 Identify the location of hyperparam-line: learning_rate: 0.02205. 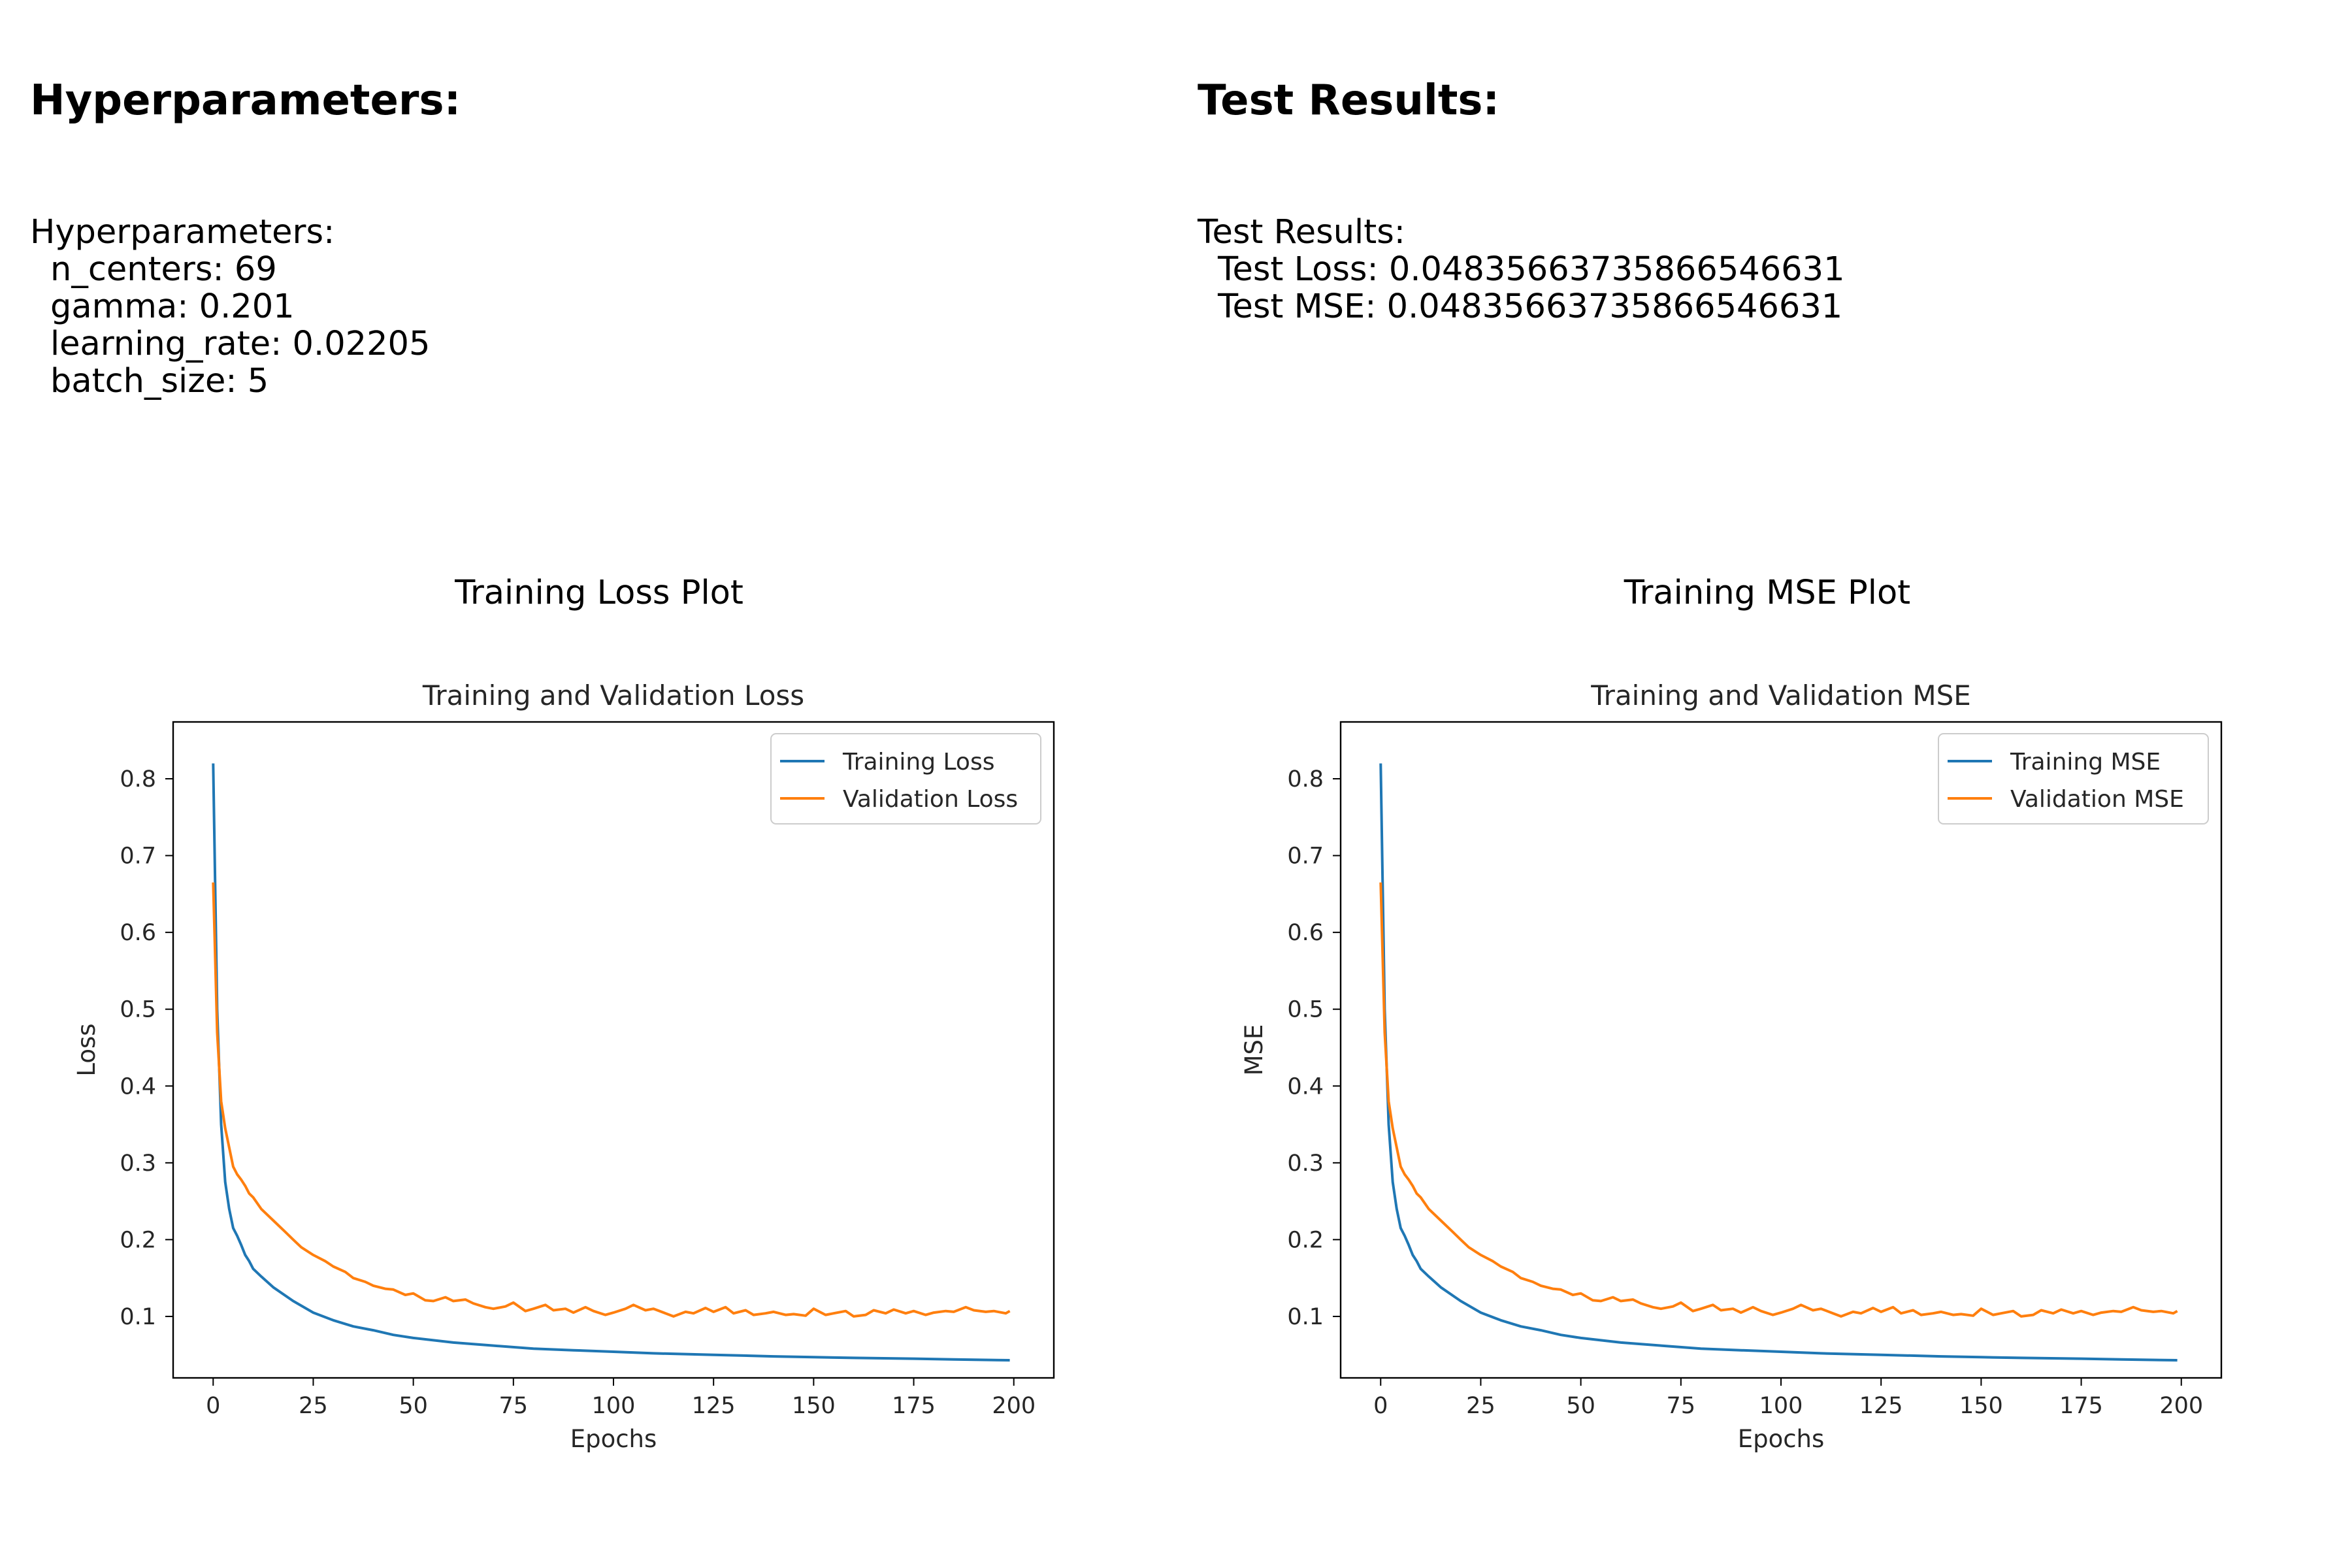
(240, 344).